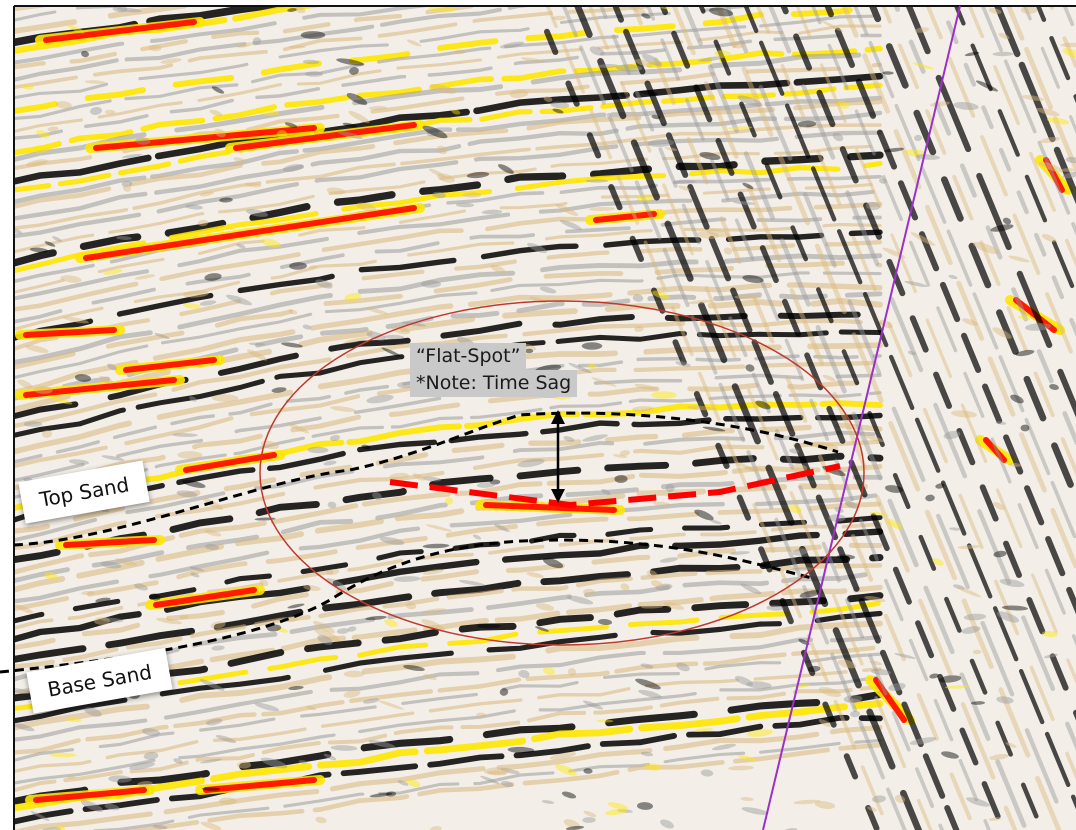 The height and width of the screenshot is (830, 1076). What do you see at coordinates (558, 456) in the screenshot?
I see `time-sag-arrow` at bounding box center [558, 456].